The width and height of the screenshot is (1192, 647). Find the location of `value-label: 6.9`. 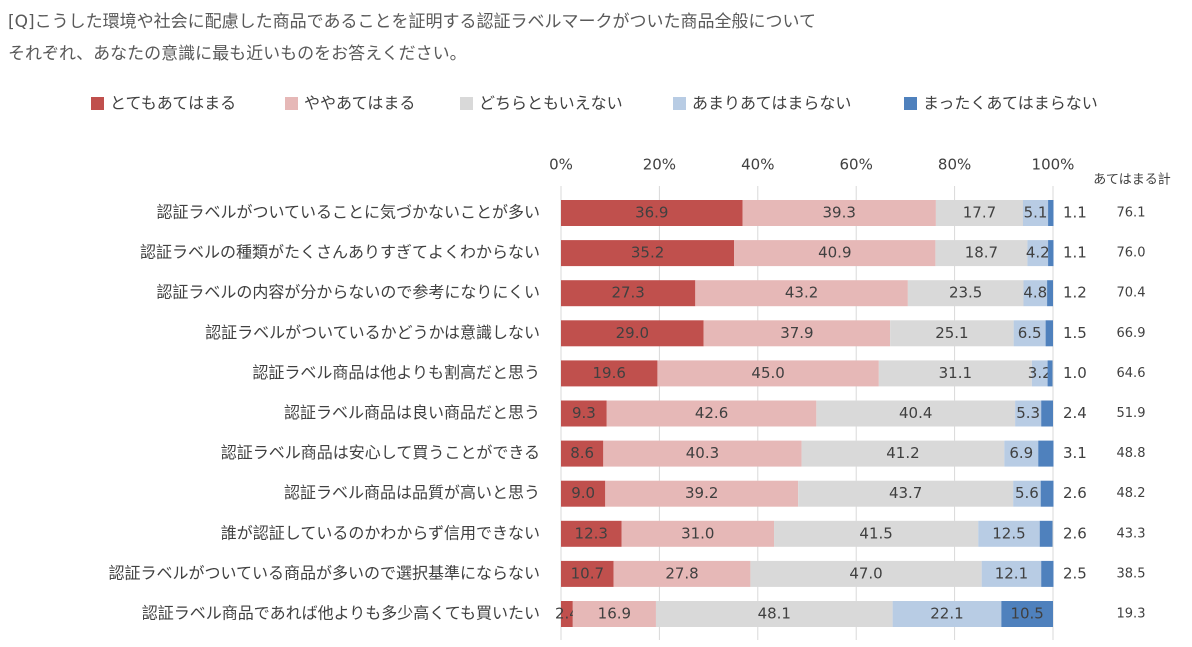

value-label: 6.9 is located at coordinates (1021, 453).